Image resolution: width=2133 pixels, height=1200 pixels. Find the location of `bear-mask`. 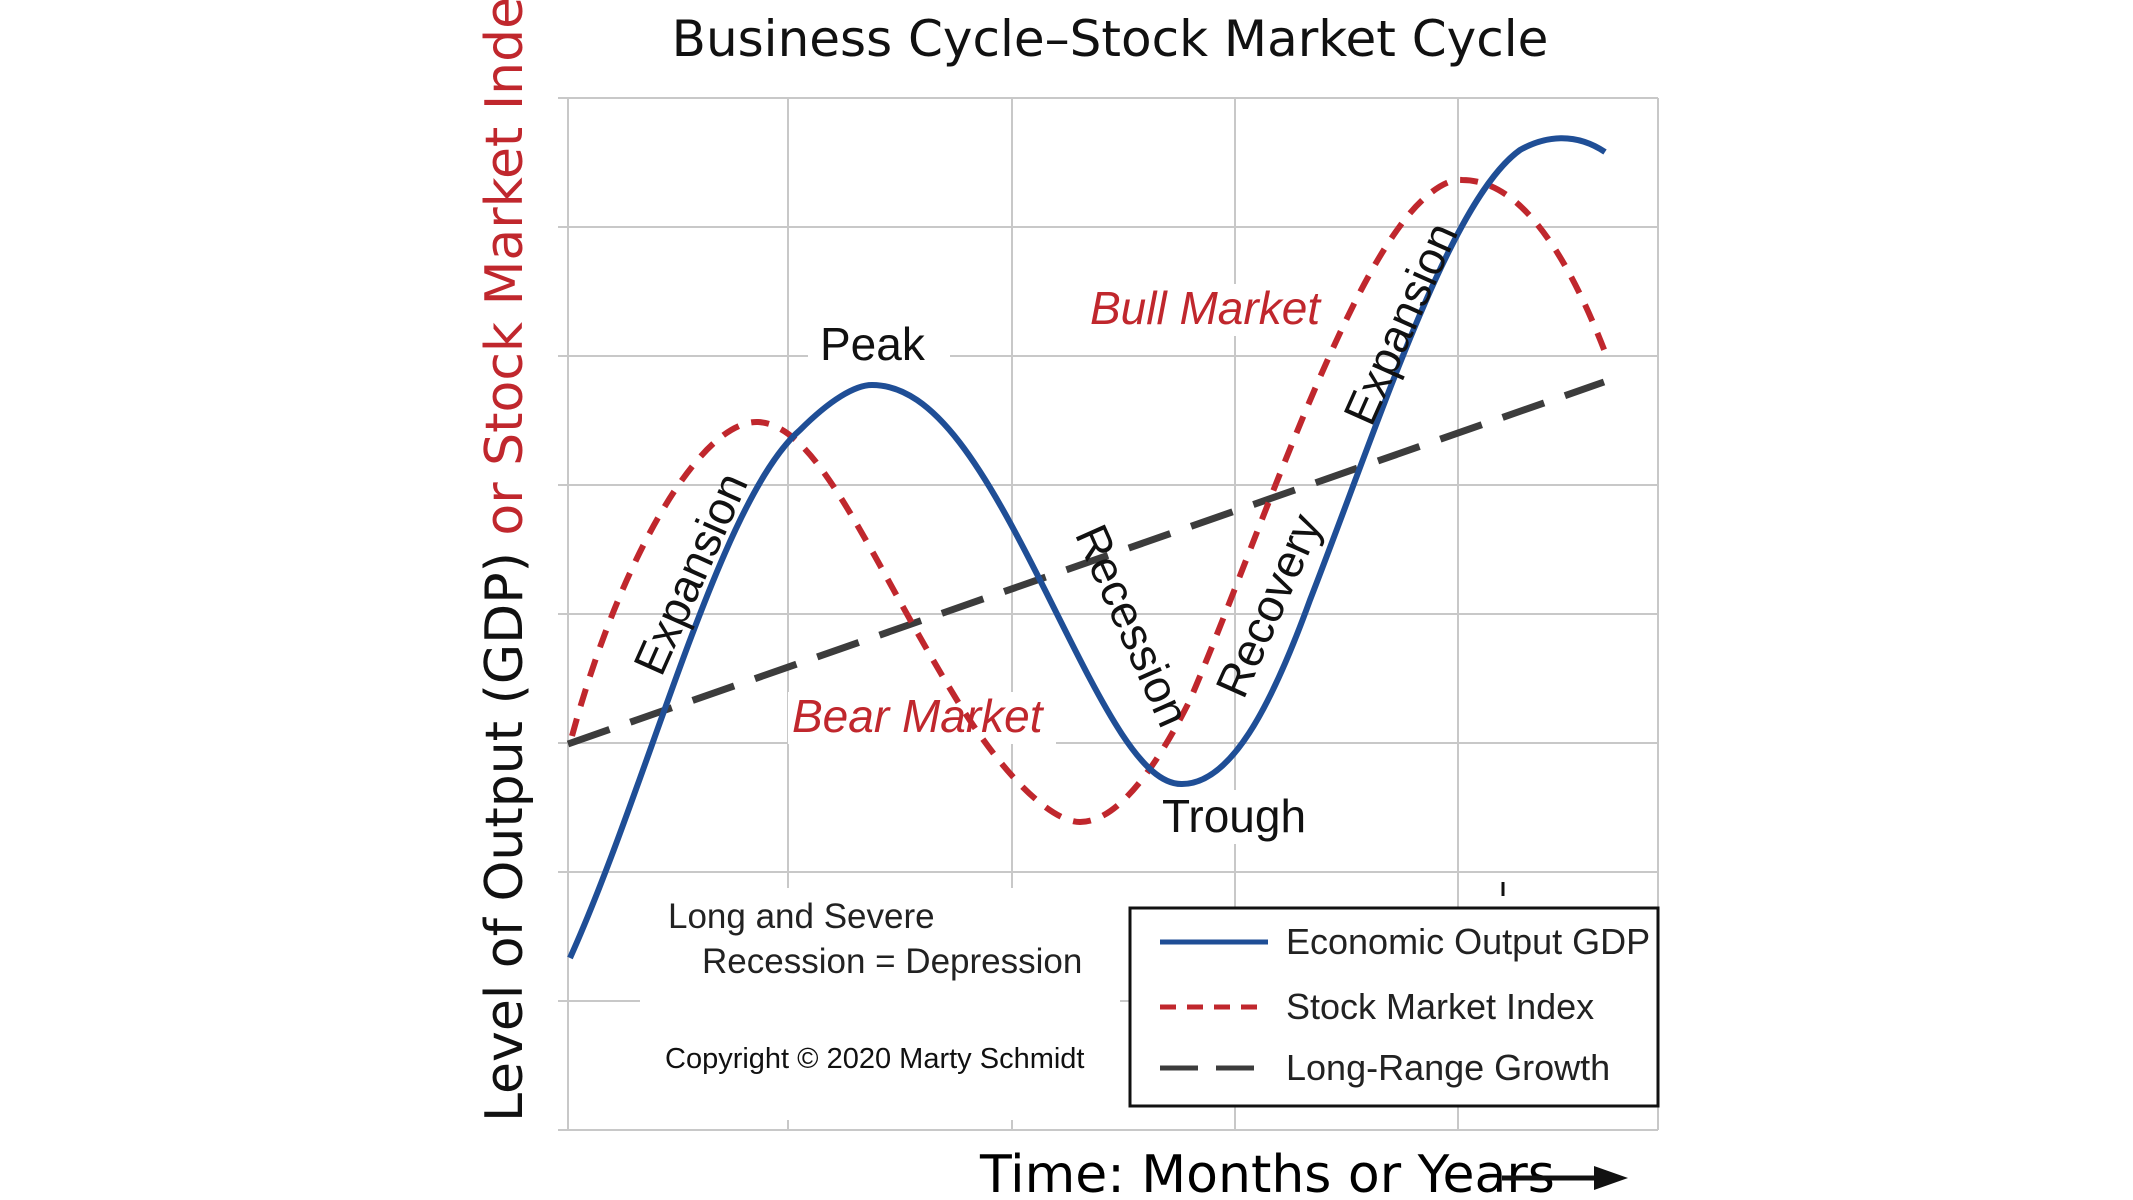

bear-mask is located at coordinates (922, 718).